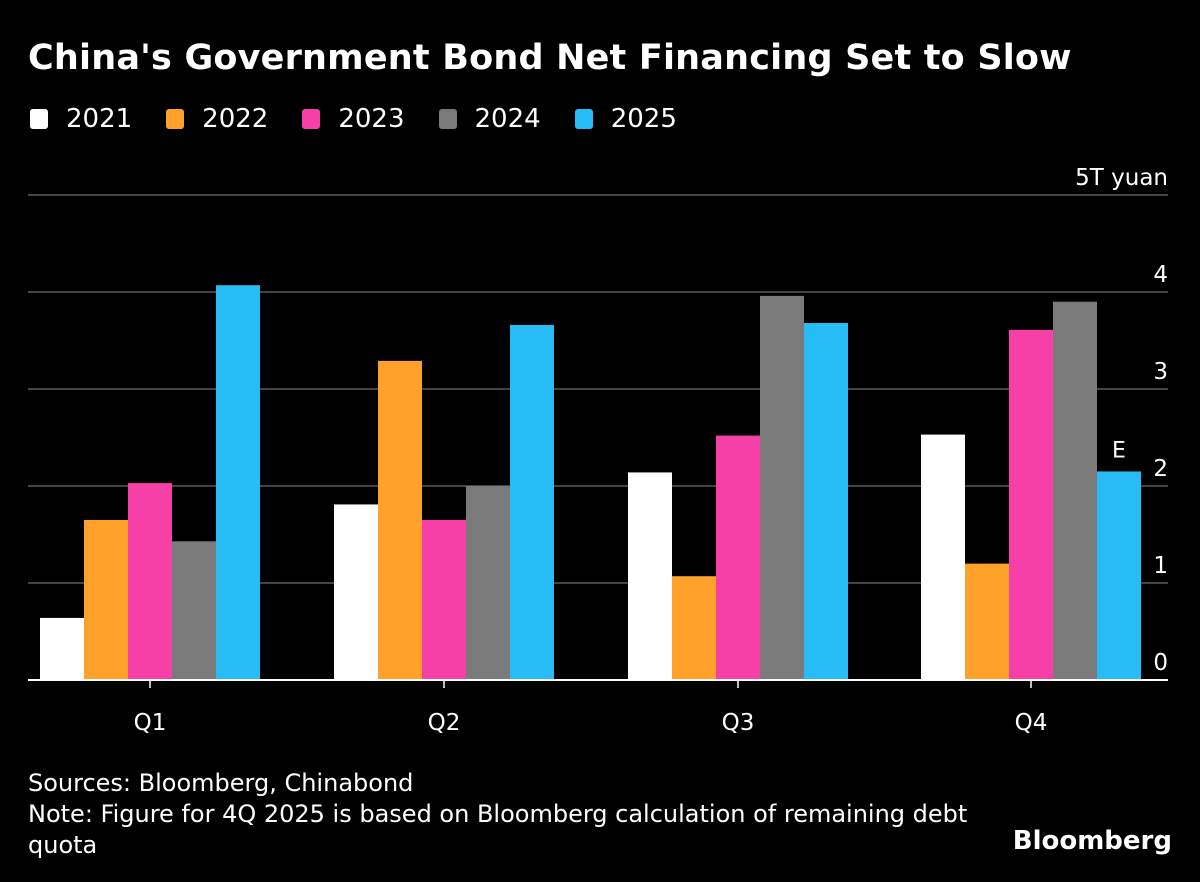  What do you see at coordinates (1160, 469) in the screenshot?
I see `y-tick-label-2: 2` at bounding box center [1160, 469].